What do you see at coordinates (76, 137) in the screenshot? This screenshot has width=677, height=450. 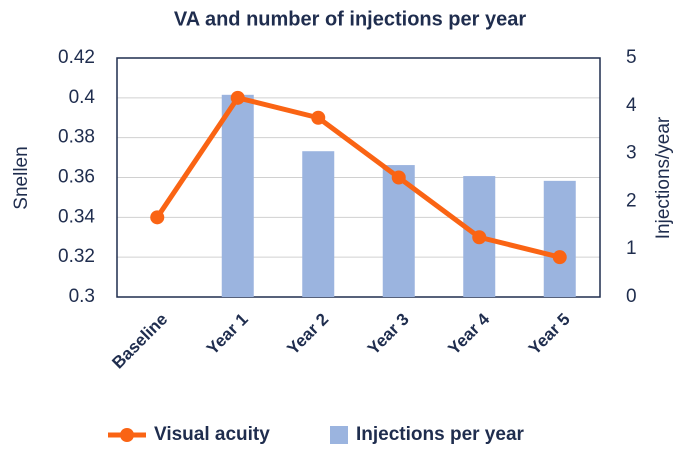 I see `y-tick-label: 0.38` at bounding box center [76, 137].